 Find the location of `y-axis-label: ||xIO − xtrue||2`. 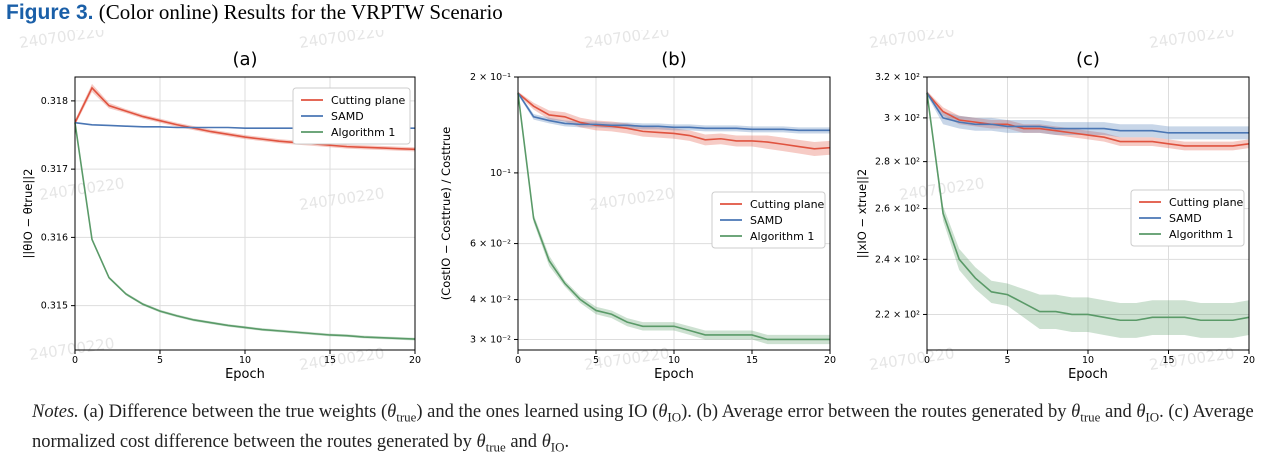

y-axis-label: ||xIO − xtrue||2 is located at coordinates (862, 213).